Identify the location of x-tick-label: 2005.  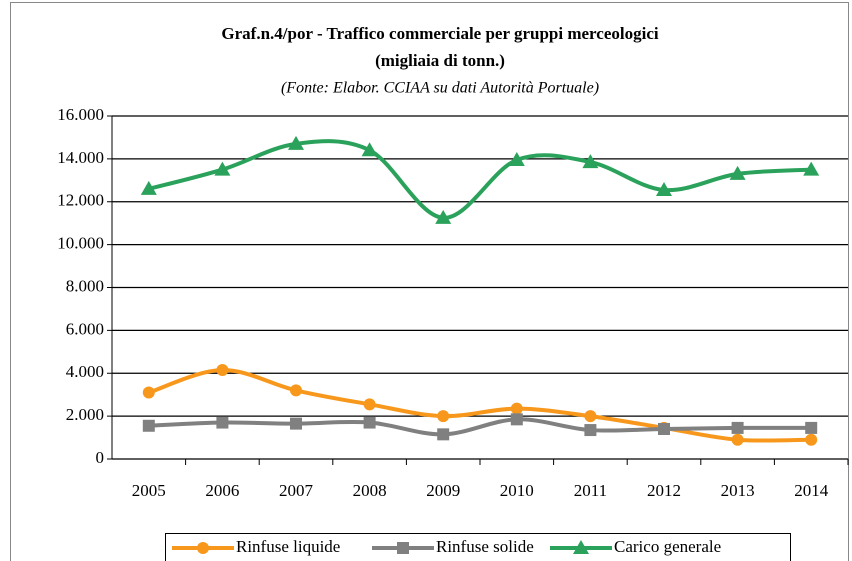
(149, 490).